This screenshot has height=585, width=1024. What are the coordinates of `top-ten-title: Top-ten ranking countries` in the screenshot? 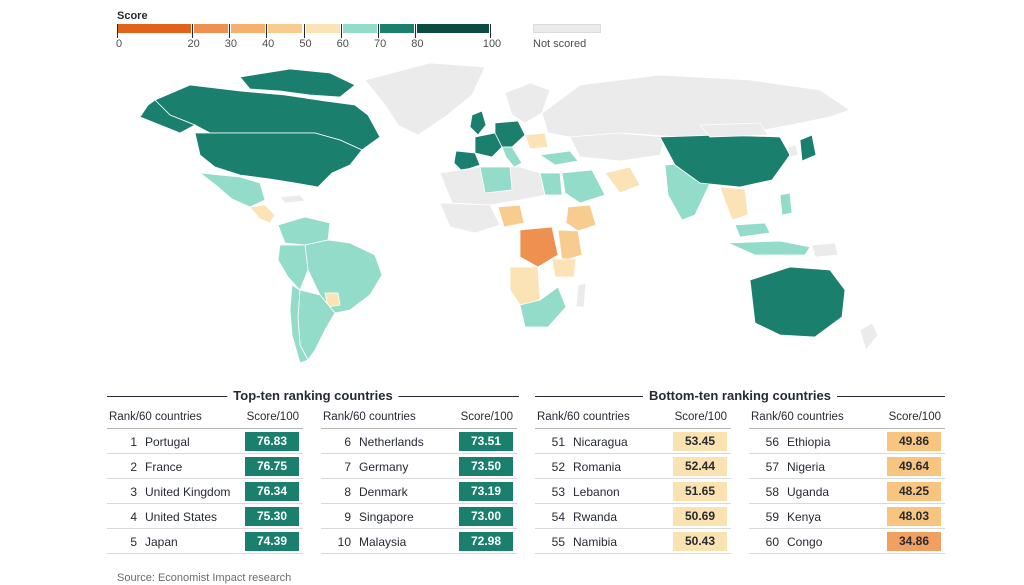 It's located at (313, 395).